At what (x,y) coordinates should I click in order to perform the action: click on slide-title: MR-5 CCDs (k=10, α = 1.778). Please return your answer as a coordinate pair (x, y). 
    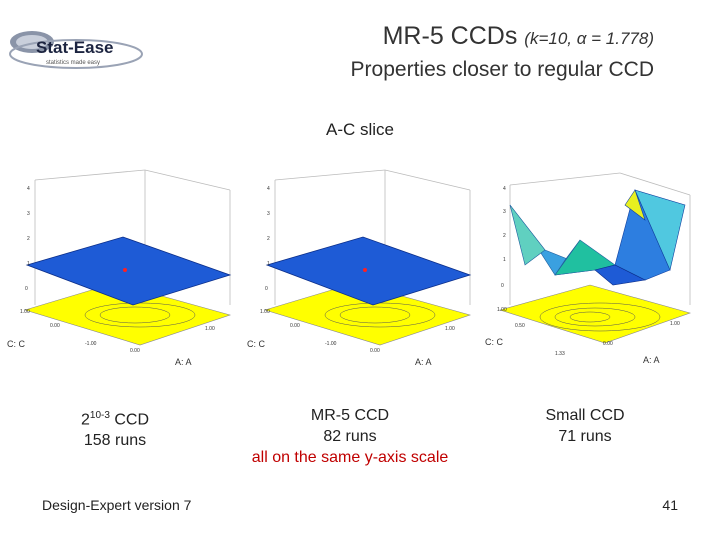
    Looking at the image, I should click on (518, 36).